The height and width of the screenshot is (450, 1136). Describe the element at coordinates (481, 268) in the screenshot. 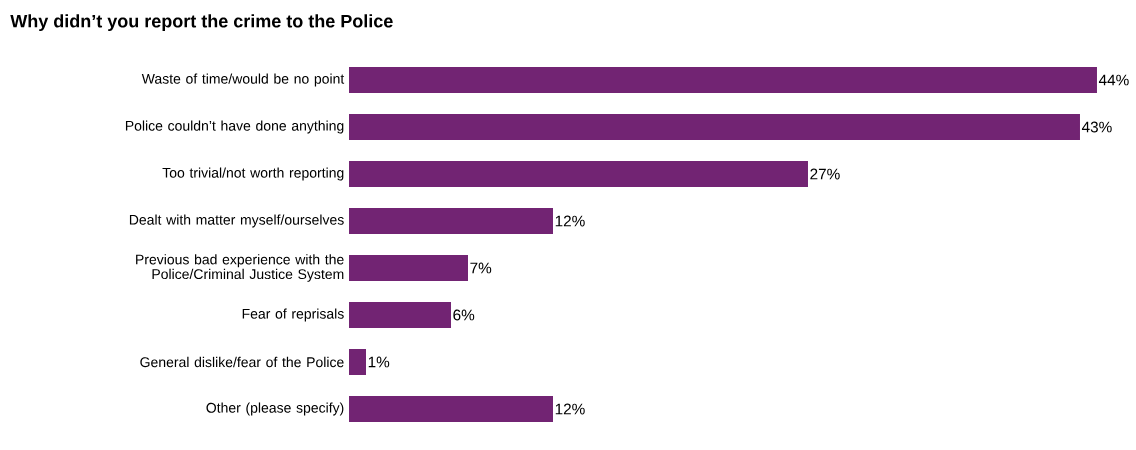

I see `data-label: 7%` at that location.